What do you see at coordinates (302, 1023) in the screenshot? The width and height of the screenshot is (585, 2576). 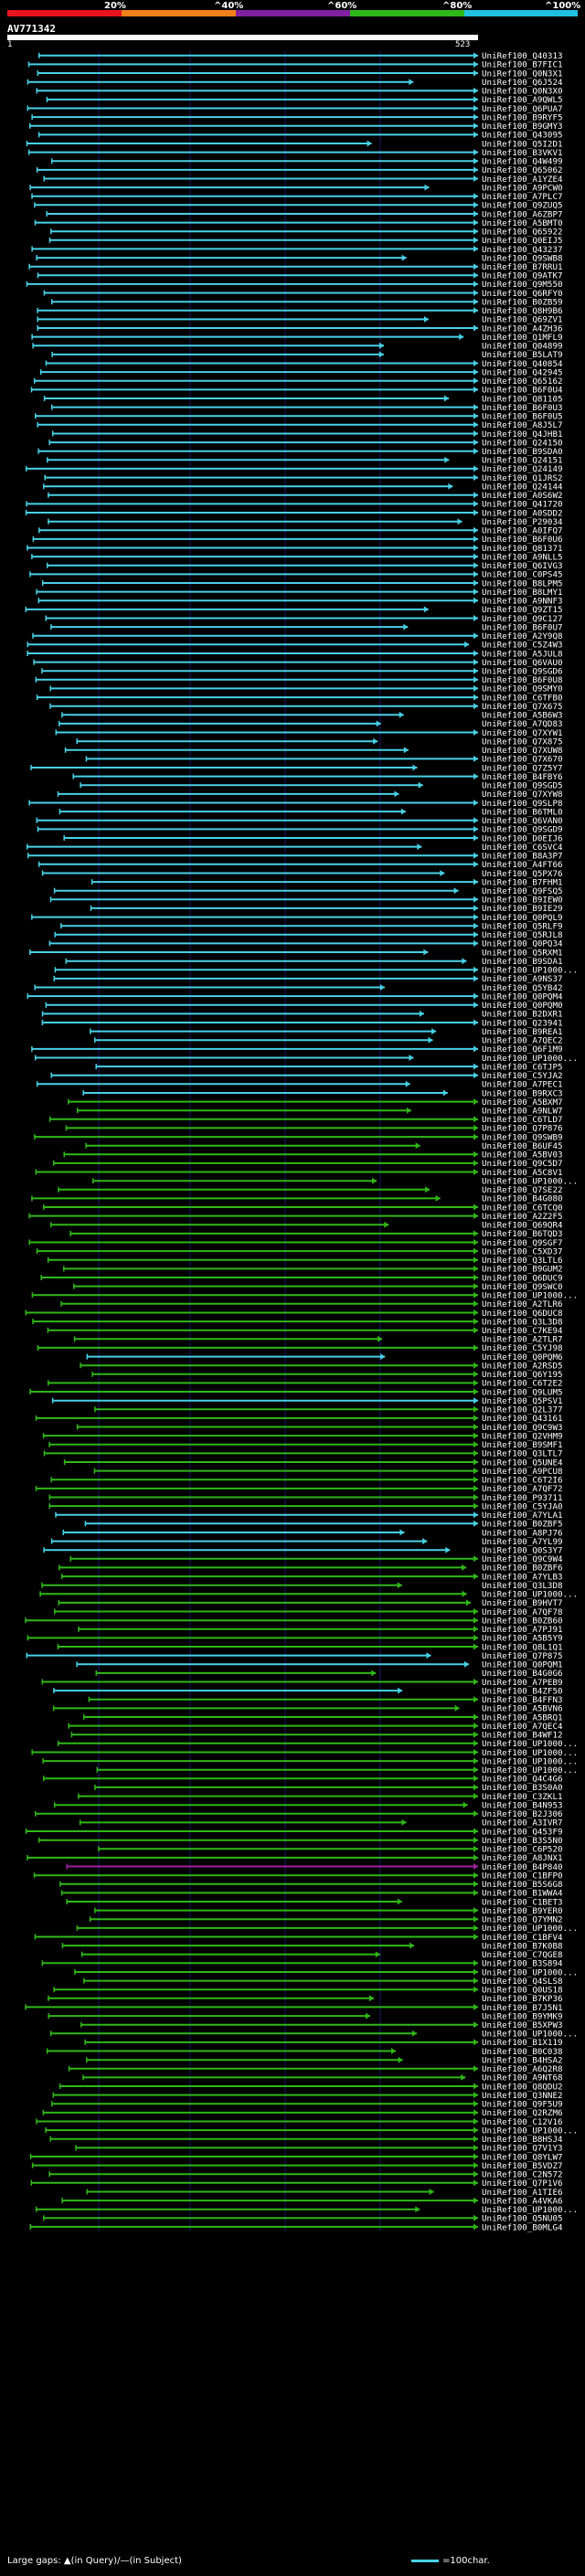 I see `hit-row: UniRef100_Q23941` at bounding box center [302, 1023].